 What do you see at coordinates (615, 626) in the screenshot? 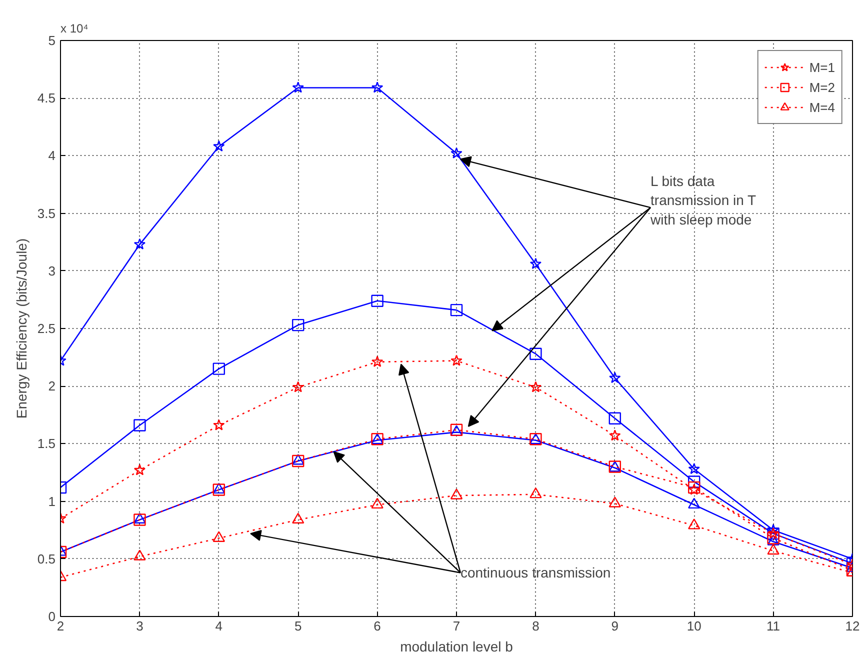
I see `x-tick-label: 9` at bounding box center [615, 626].